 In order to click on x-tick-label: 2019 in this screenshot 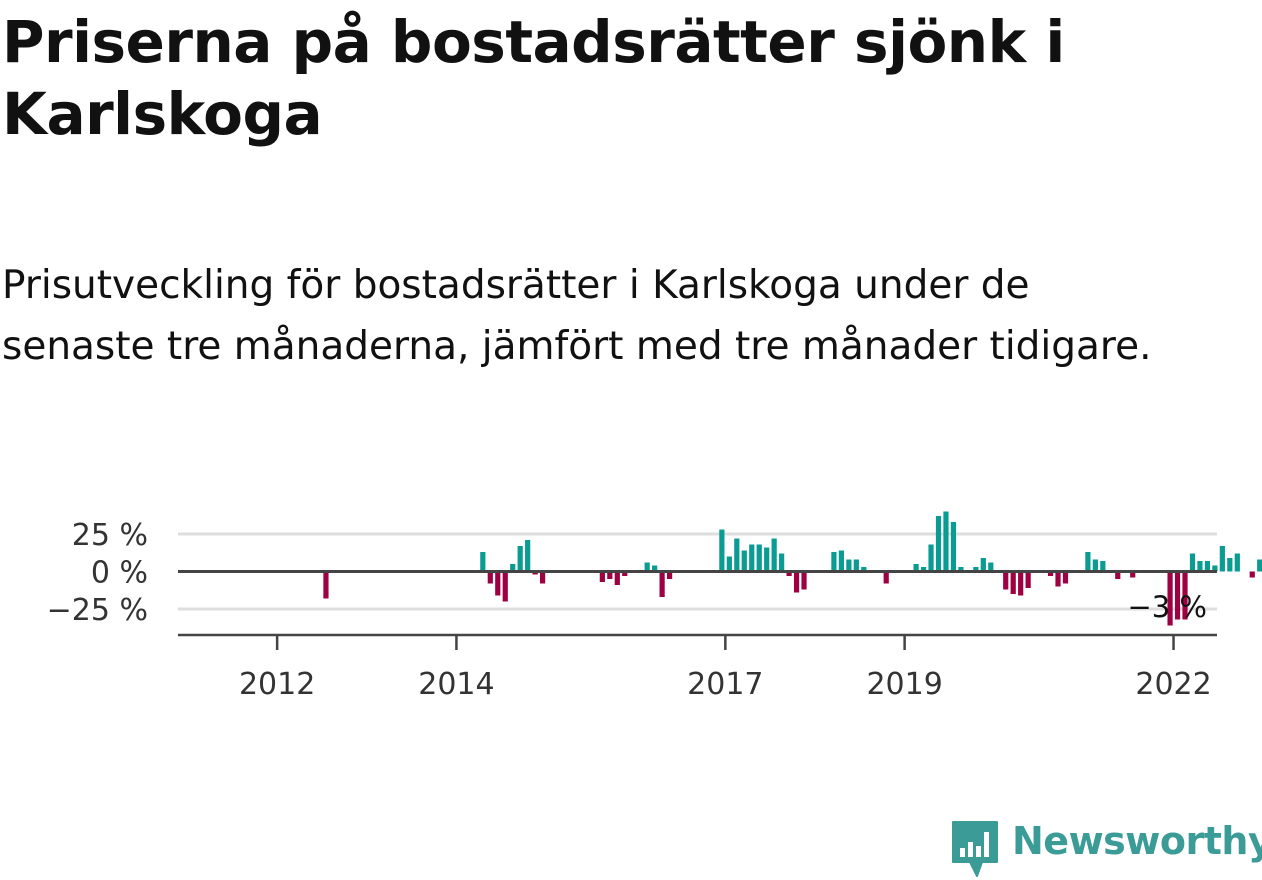, I will do `click(904, 683)`.